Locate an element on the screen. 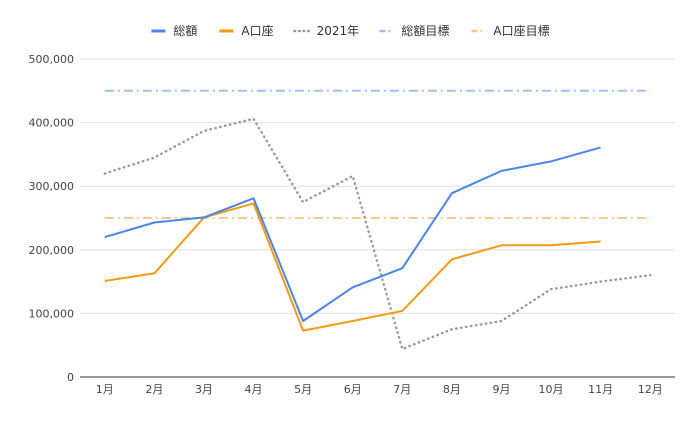 The width and height of the screenshot is (700, 430). y-tick-label: 0 is located at coordinates (70, 377).